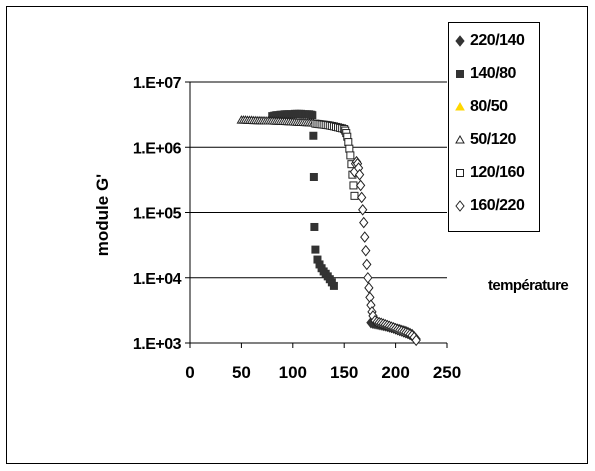 Image resolution: width=595 pixels, height=471 pixels. I want to click on legend: 220/140 140/80 80/50 50/120 120/160 160/220, so click(494, 127).